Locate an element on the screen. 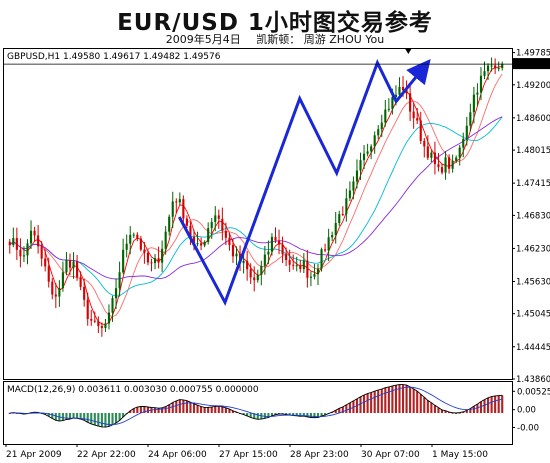 This screenshot has height=463, width=550. macd-tick-label: -0.00 is located at coordinates (528, 428).